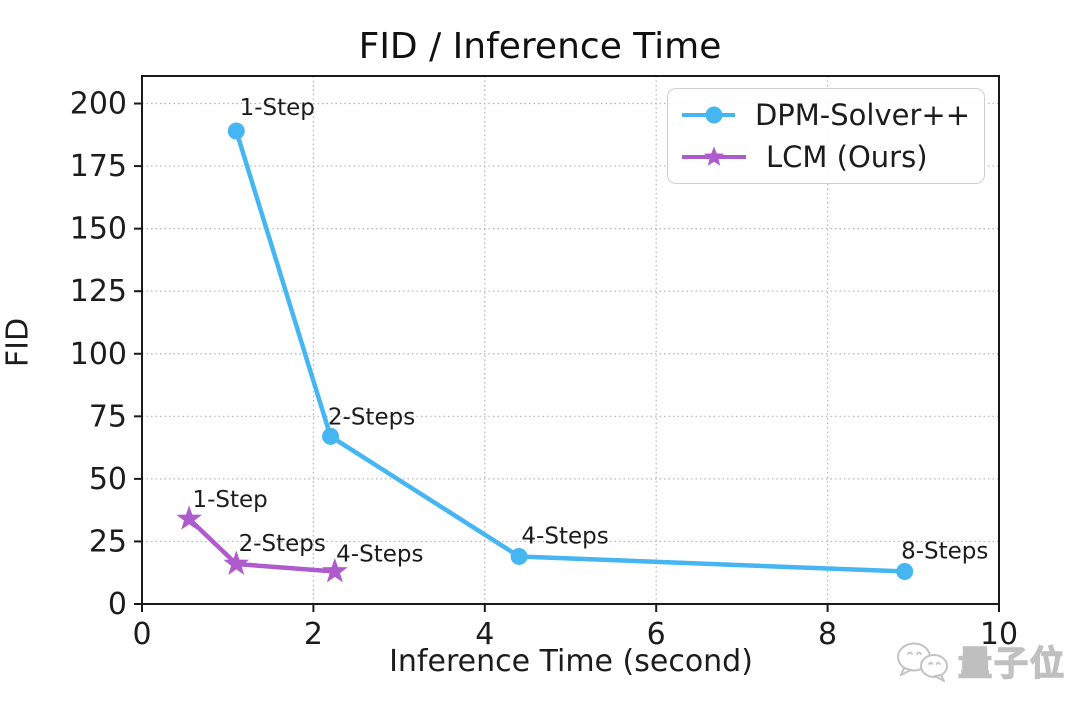 The height and width of the screenshot is (709, 1080). What do you see at coordinates (108, 479) in the screenshot?
I see `y-tick-label: 50` at bounding box center [108, 479].